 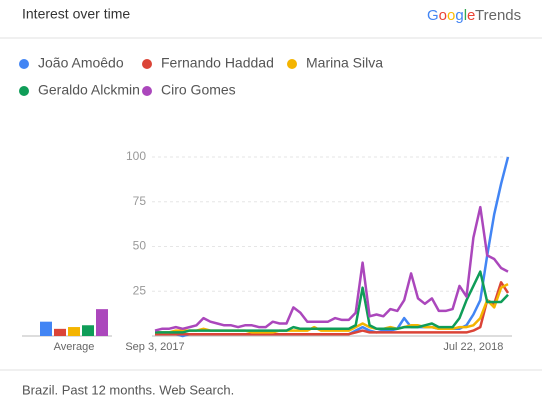 What do you see at coordinates (498, 15) in the screenshot?
I see `brand-product: Trends` at bounding box center [498, 15].